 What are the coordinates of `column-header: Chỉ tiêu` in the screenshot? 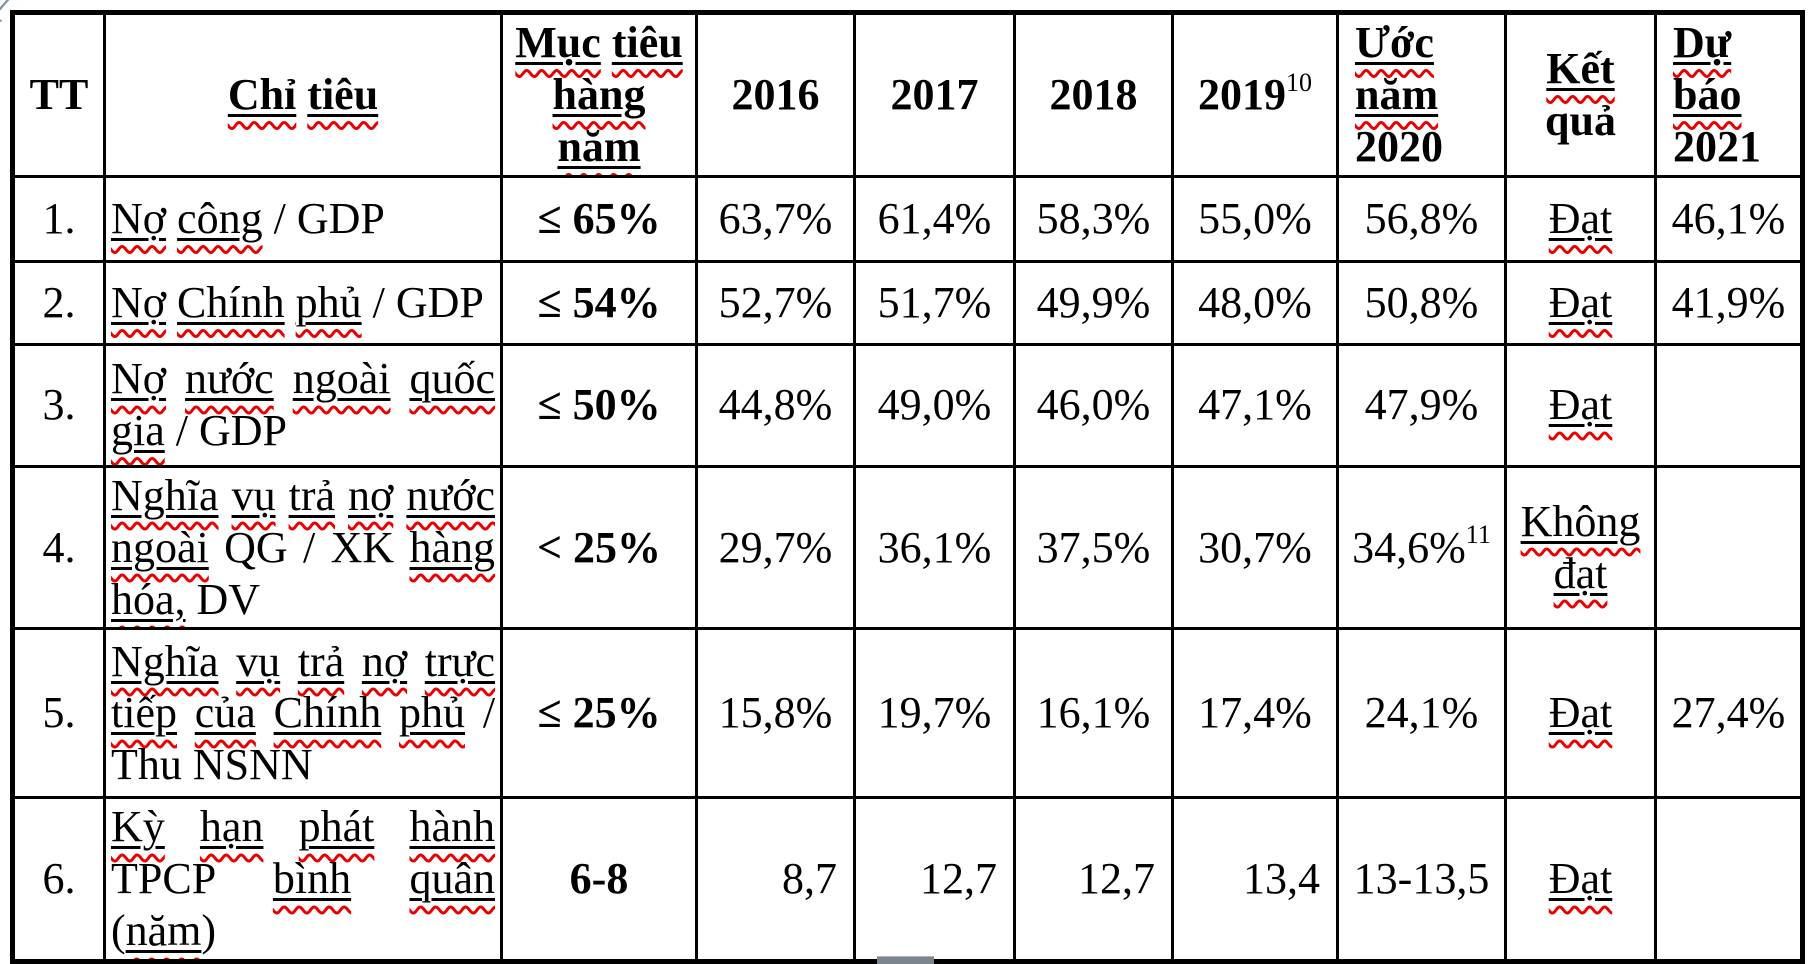 It's located at (303, 94).